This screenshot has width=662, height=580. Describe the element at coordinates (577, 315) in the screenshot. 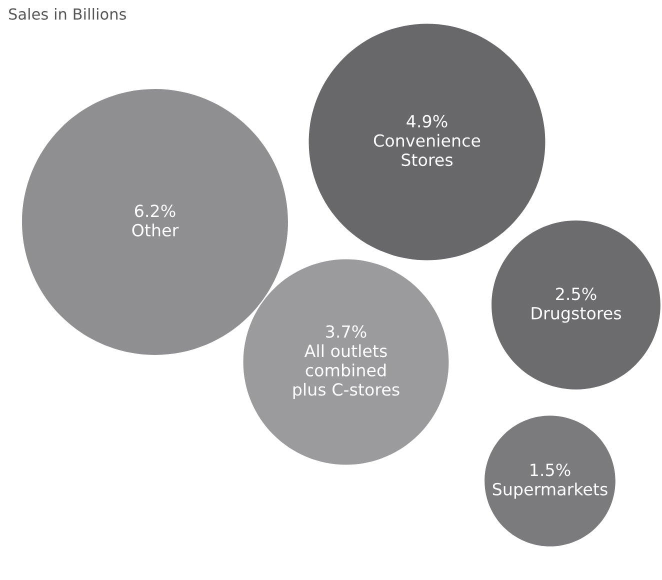

I see `category-label: Drugstores` at that location.